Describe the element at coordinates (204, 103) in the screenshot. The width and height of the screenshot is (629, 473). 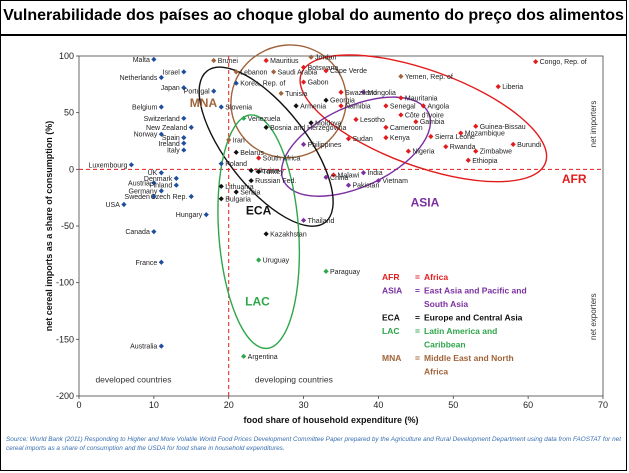
I see `ellipse-label-mna: MNA` at that location.